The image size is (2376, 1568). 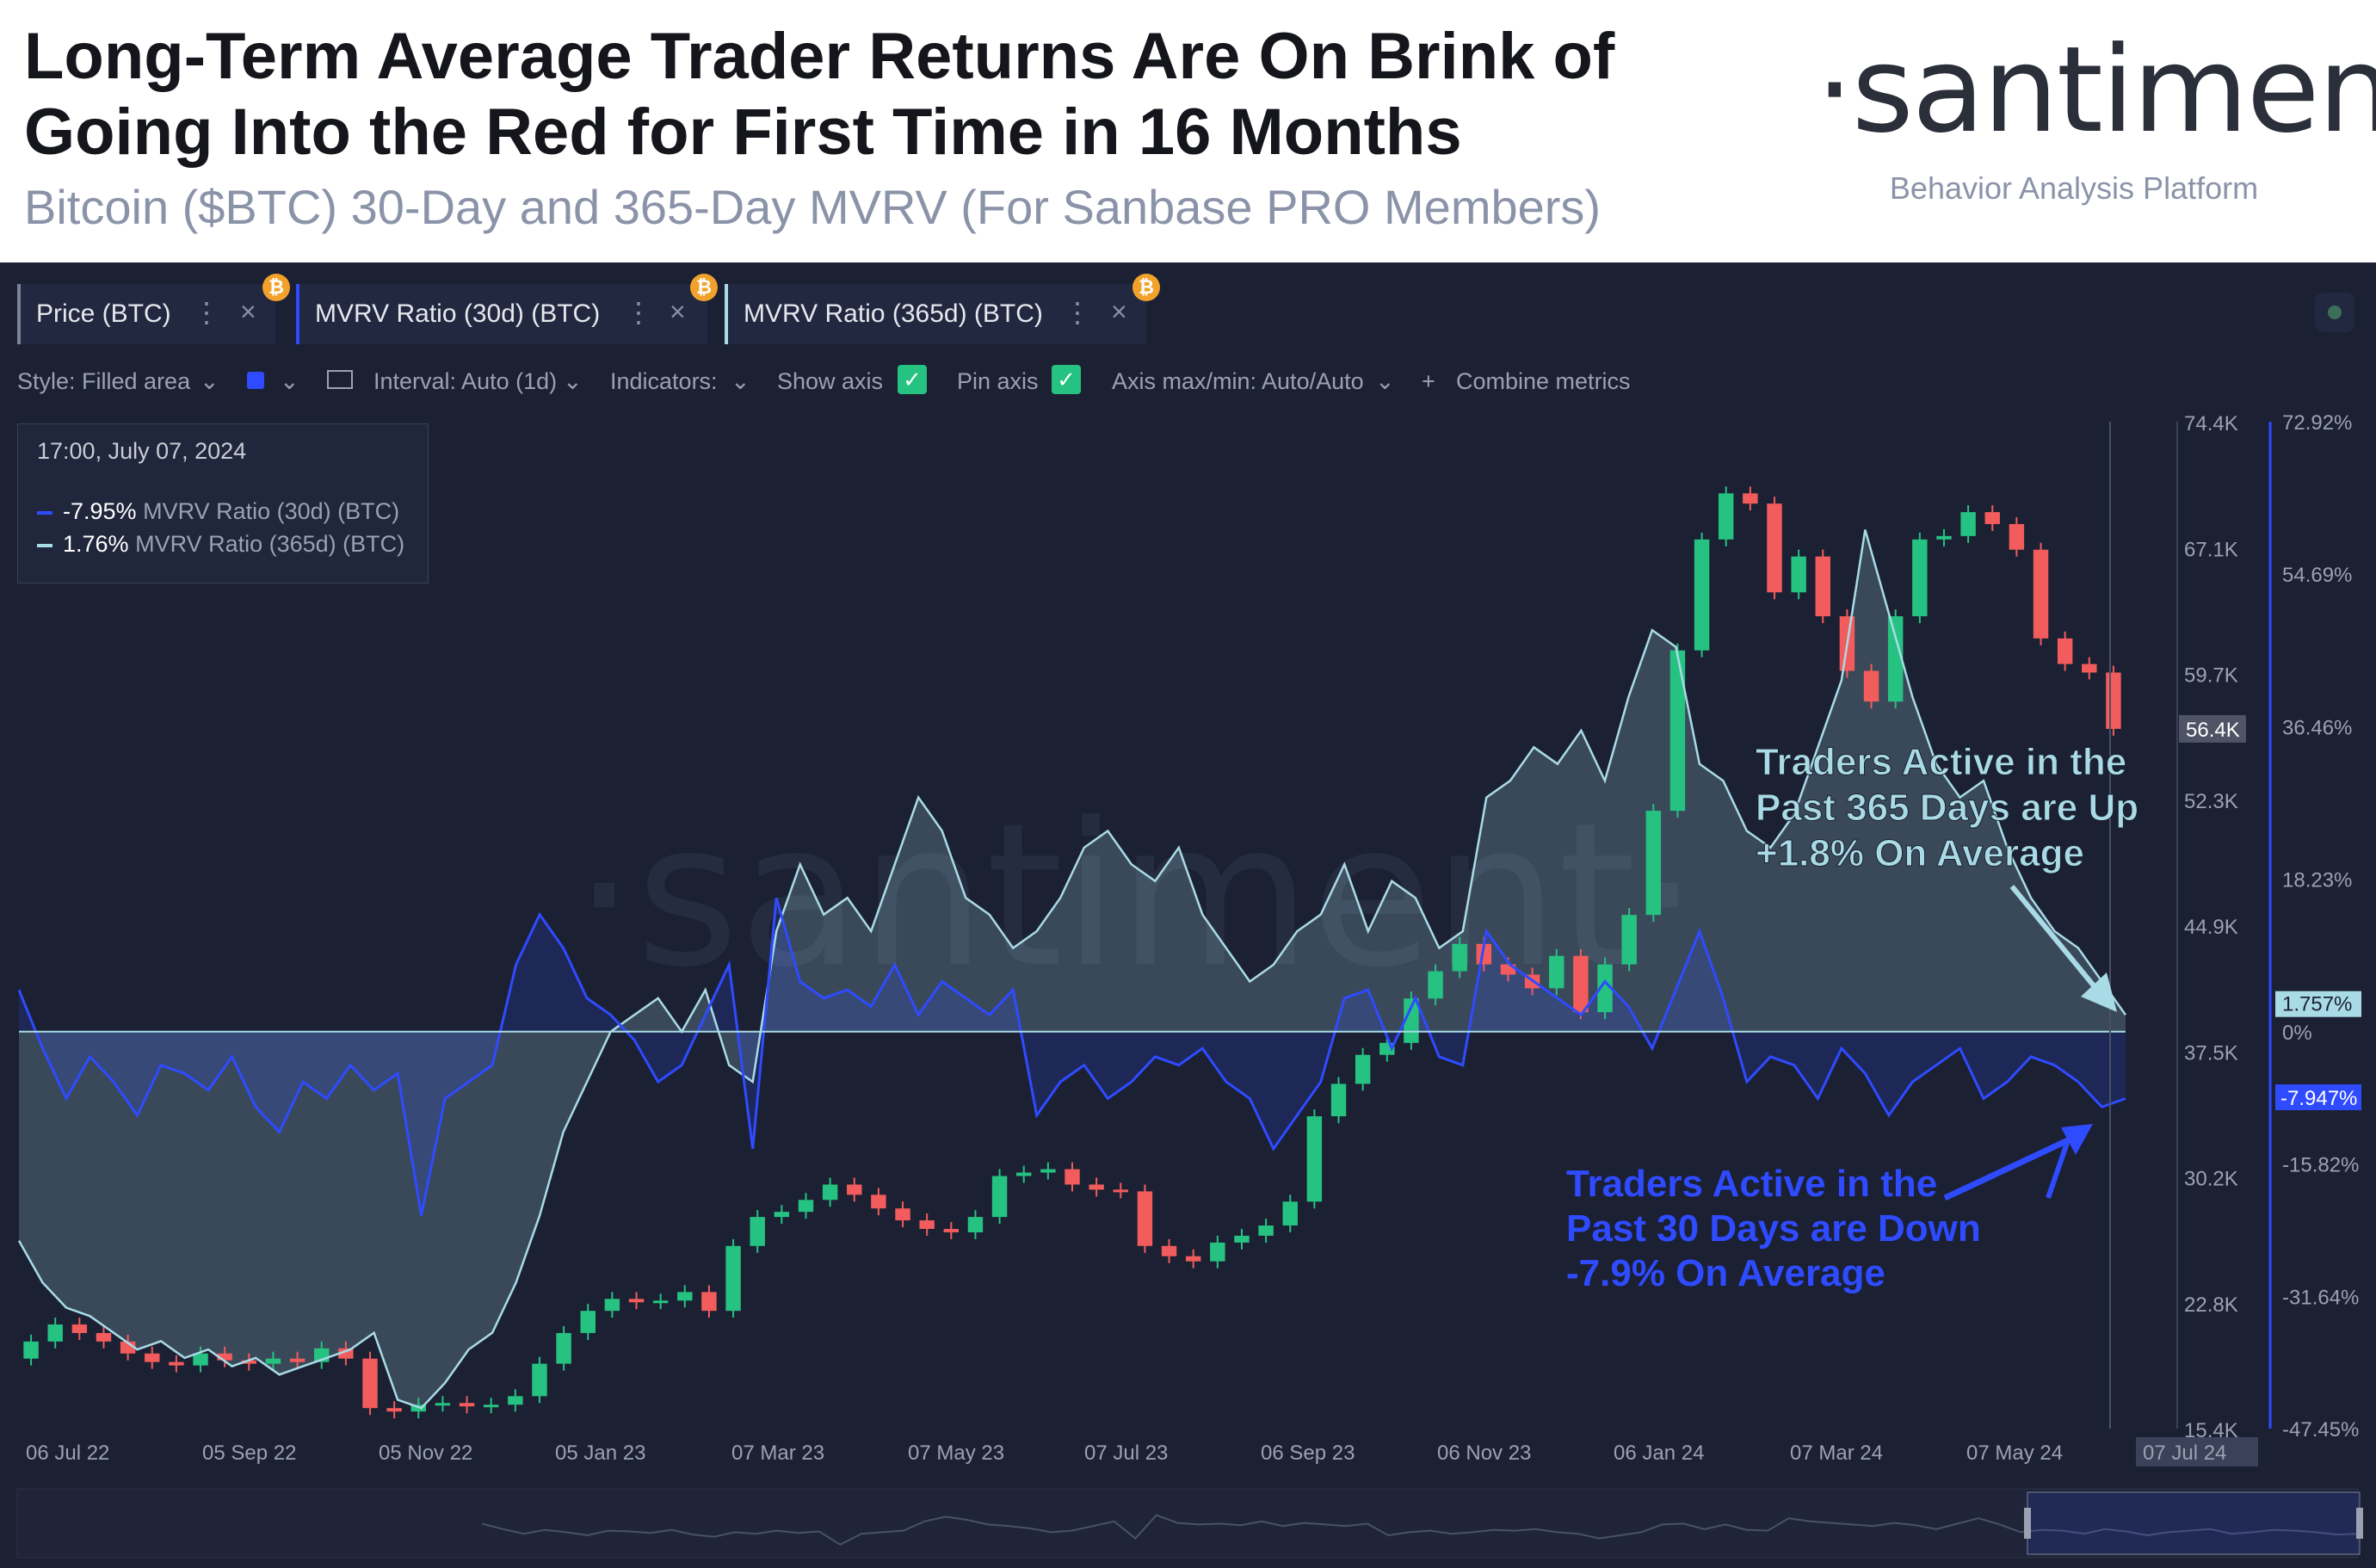 What do you see at coordinates (96, 544) in the screenshot?
I see `legend-value: 1.76%` at bounding box center [96, 544].